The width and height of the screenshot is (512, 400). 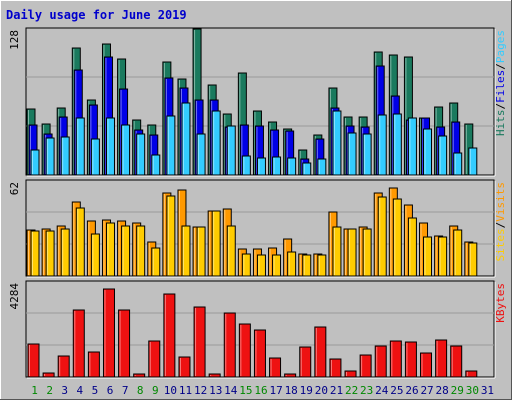 What do you see at coordinates (95, 390) in the screenshot?
I see `day-label: 5` at bounding box center [95, 390].